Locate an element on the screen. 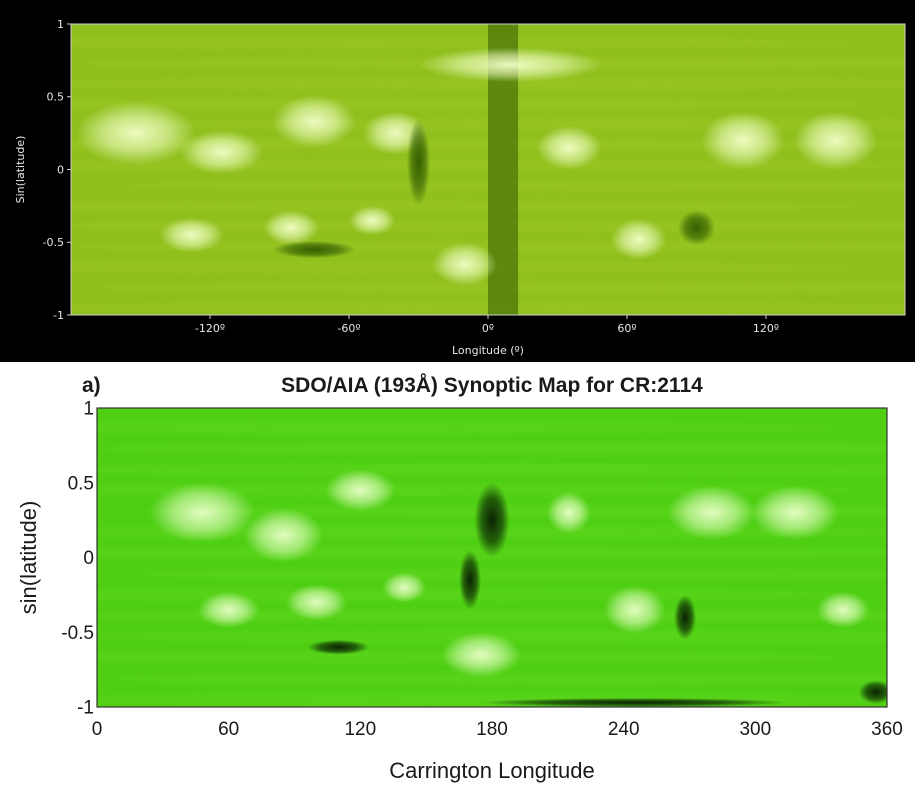  x-tick-label: 0º is located at coordinates (488, 328).